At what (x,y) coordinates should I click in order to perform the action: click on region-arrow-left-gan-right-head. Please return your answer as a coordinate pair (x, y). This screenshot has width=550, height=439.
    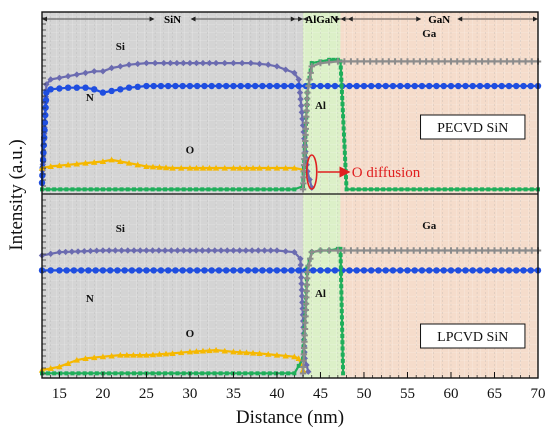
    Looking at the image, I should click on (419, 19).